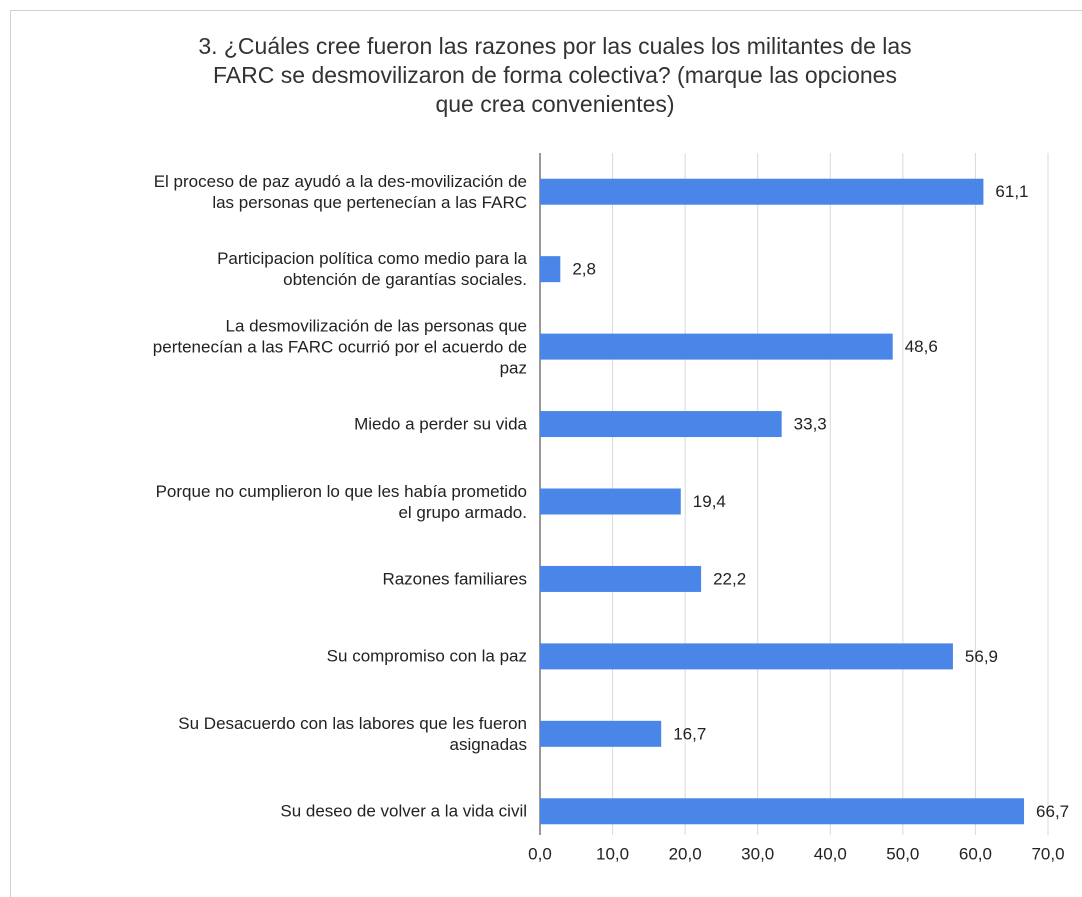 The image size is (1082, 897). I want to click on y-tick-label: Su compromiso con la paz, so click(426, 656).